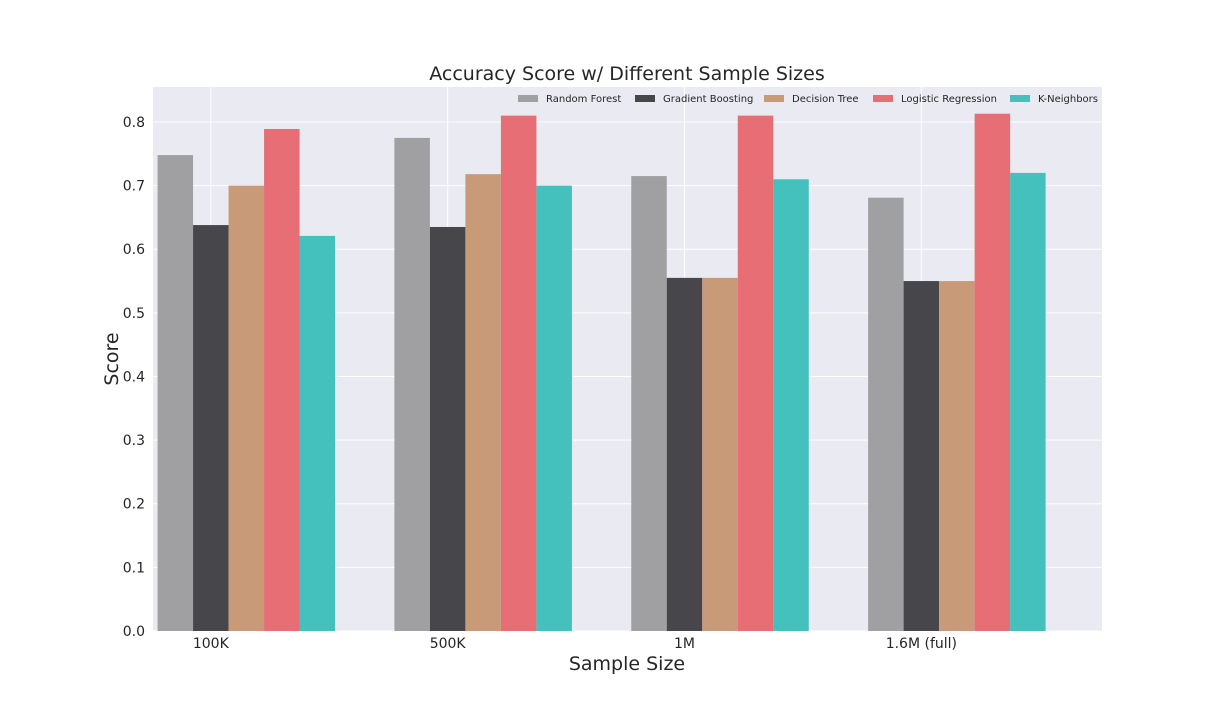 The image size is (1224, 720). I want to click on legend-label: Random Forest, so click(583, 99).